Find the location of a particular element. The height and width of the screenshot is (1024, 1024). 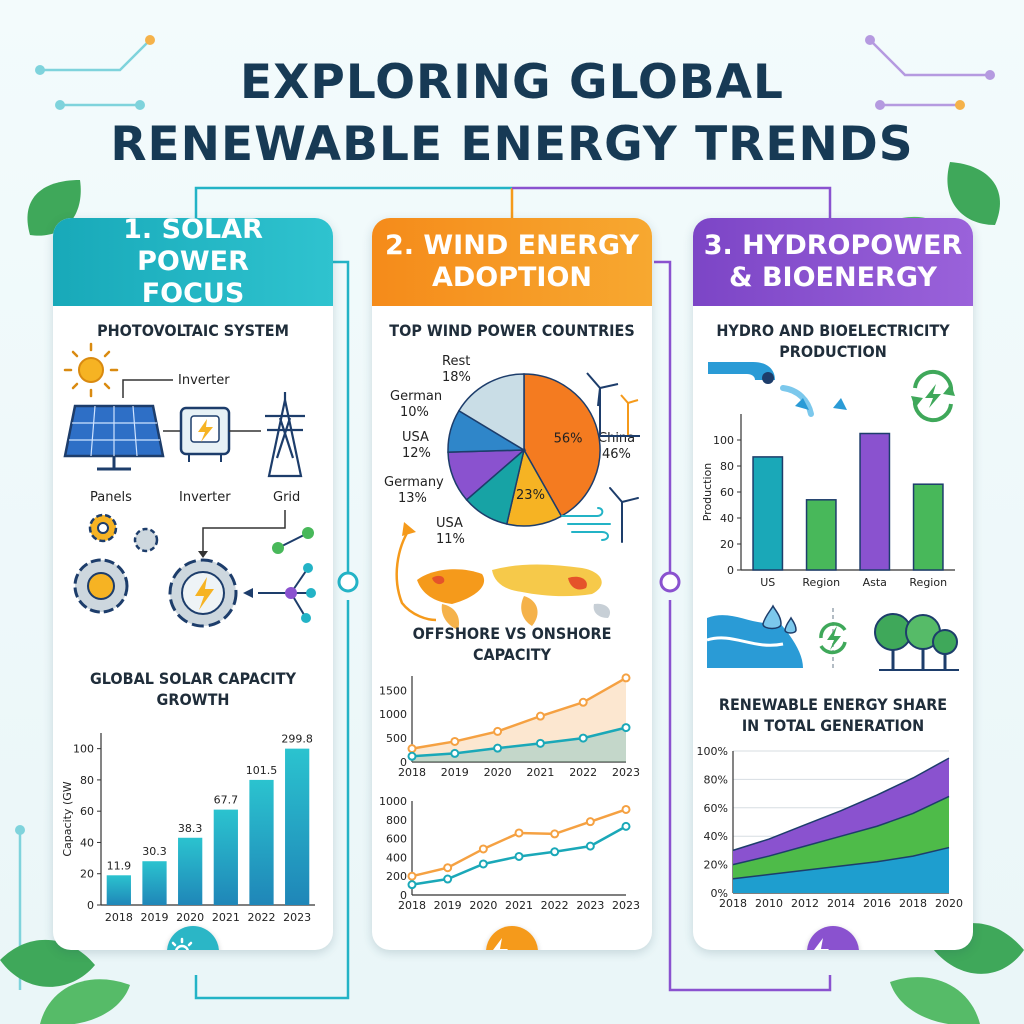

x-tick-label: US is located at coordinates (767, 582).